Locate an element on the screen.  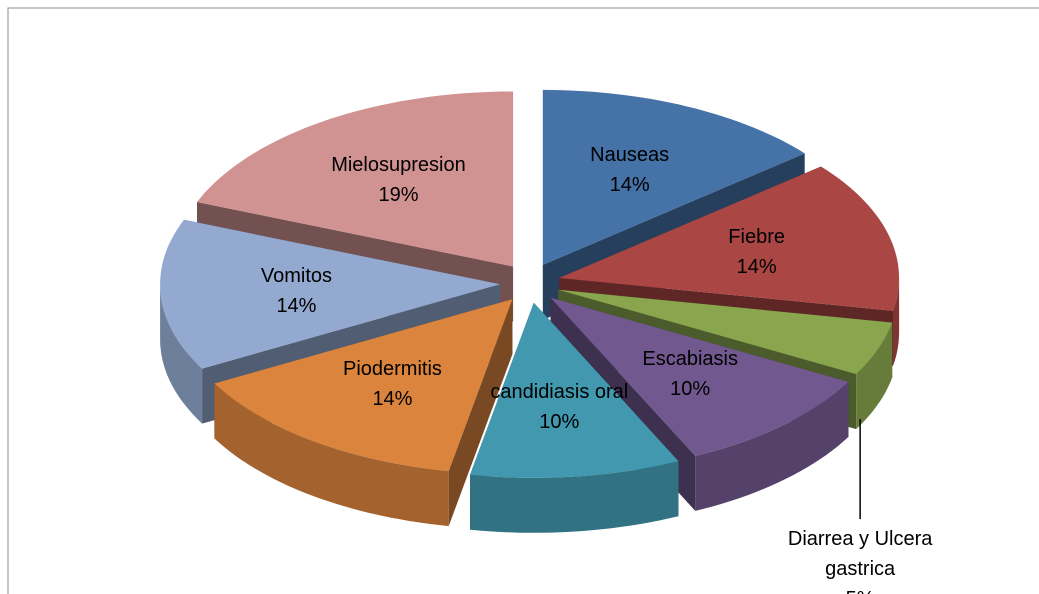
label-value: 19% is located at coordinates (398, 194).